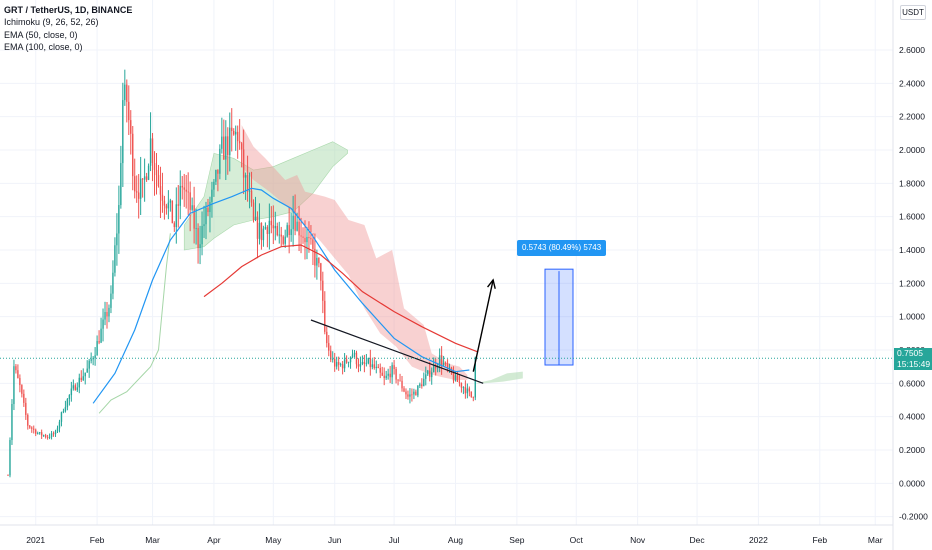 The width and height of the screenshot is (932, 550). Describe the element at coordinates (273, 540) in the screenshot. I see `x-tick-label: May` at that location.